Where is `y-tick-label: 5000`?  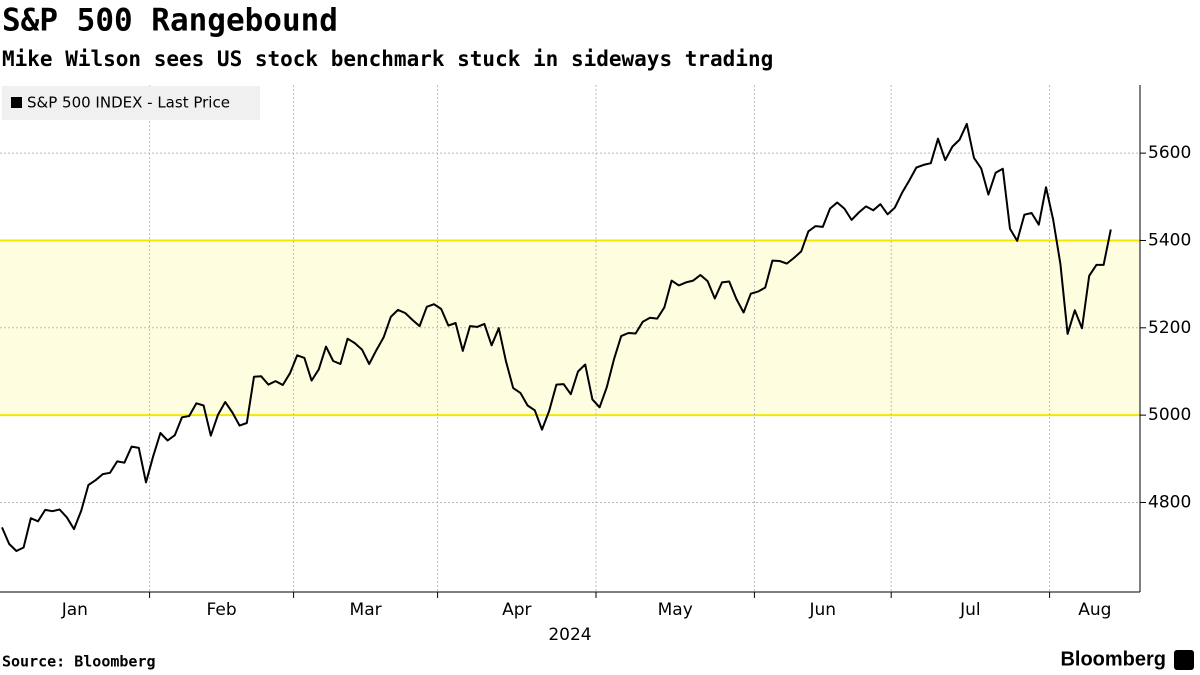
y-tick-label: 5000 is located at coordinates (1169, 415).